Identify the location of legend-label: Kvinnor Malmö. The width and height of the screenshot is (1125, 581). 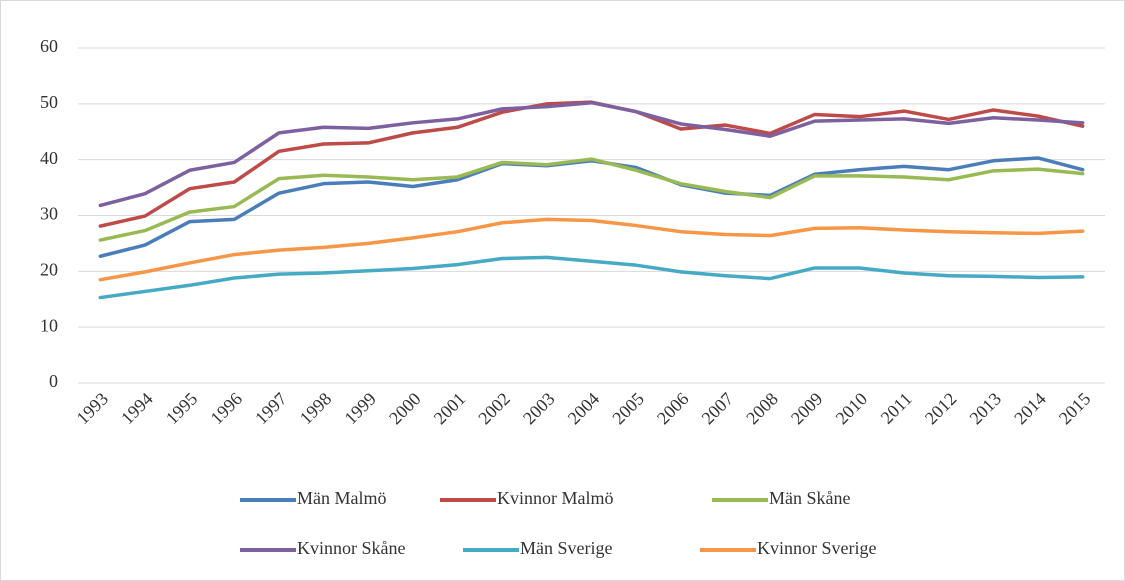
(555, 498).